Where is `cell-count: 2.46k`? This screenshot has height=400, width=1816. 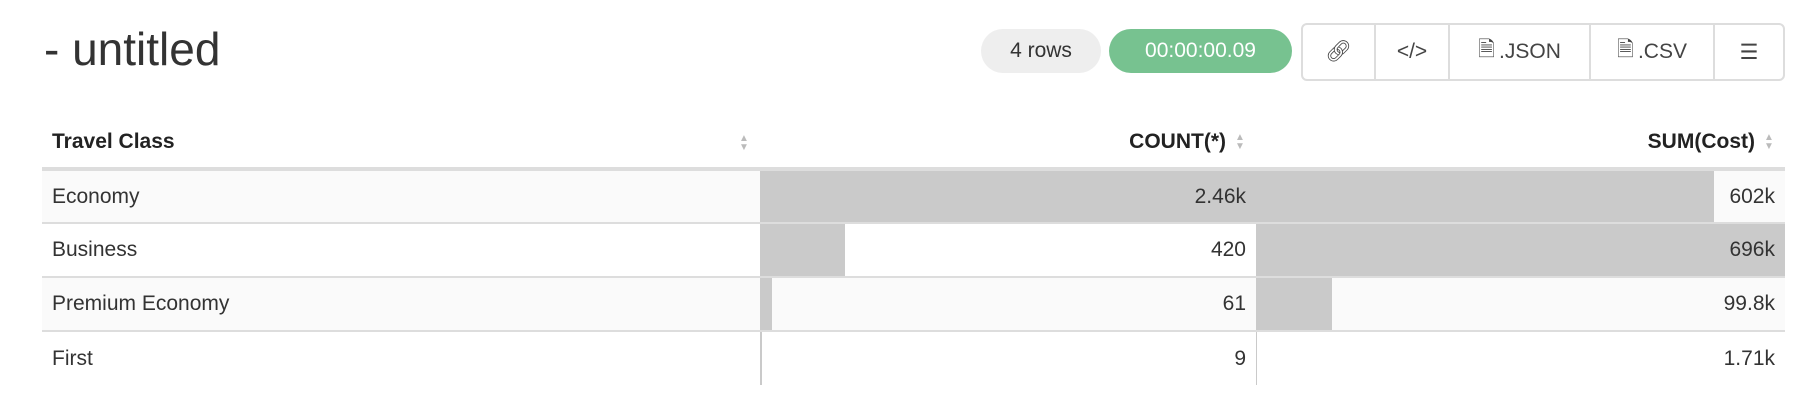 cell-count: 2.46k is located at coordinates (1008, 196).